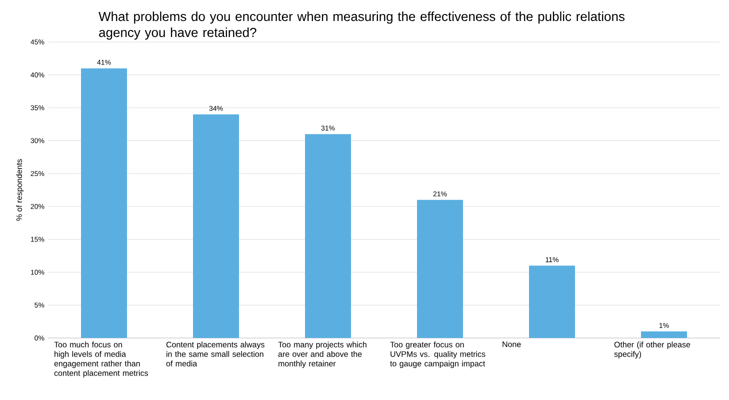  Describe the element at coordinates (101, 360) in the screenshot. I see `x-tick-label: Too much focus on high levels of media engagement rather than content placement metrics` at that location.